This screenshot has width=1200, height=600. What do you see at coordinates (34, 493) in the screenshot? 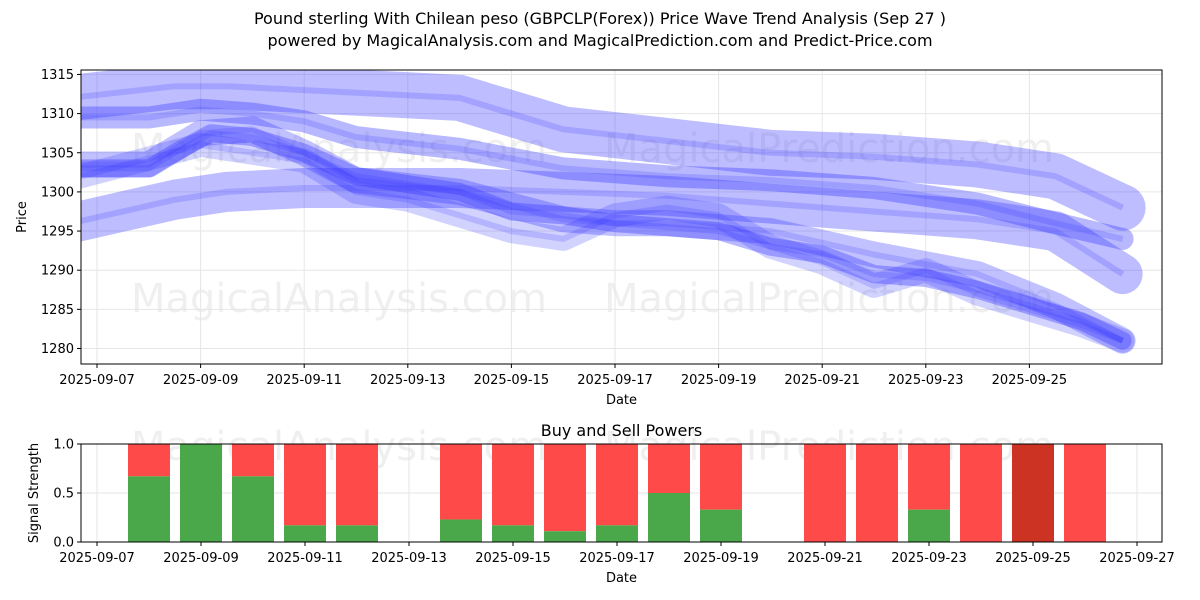
I see `y-axis-label: Signal Strength` at bounding box center [34, 493].